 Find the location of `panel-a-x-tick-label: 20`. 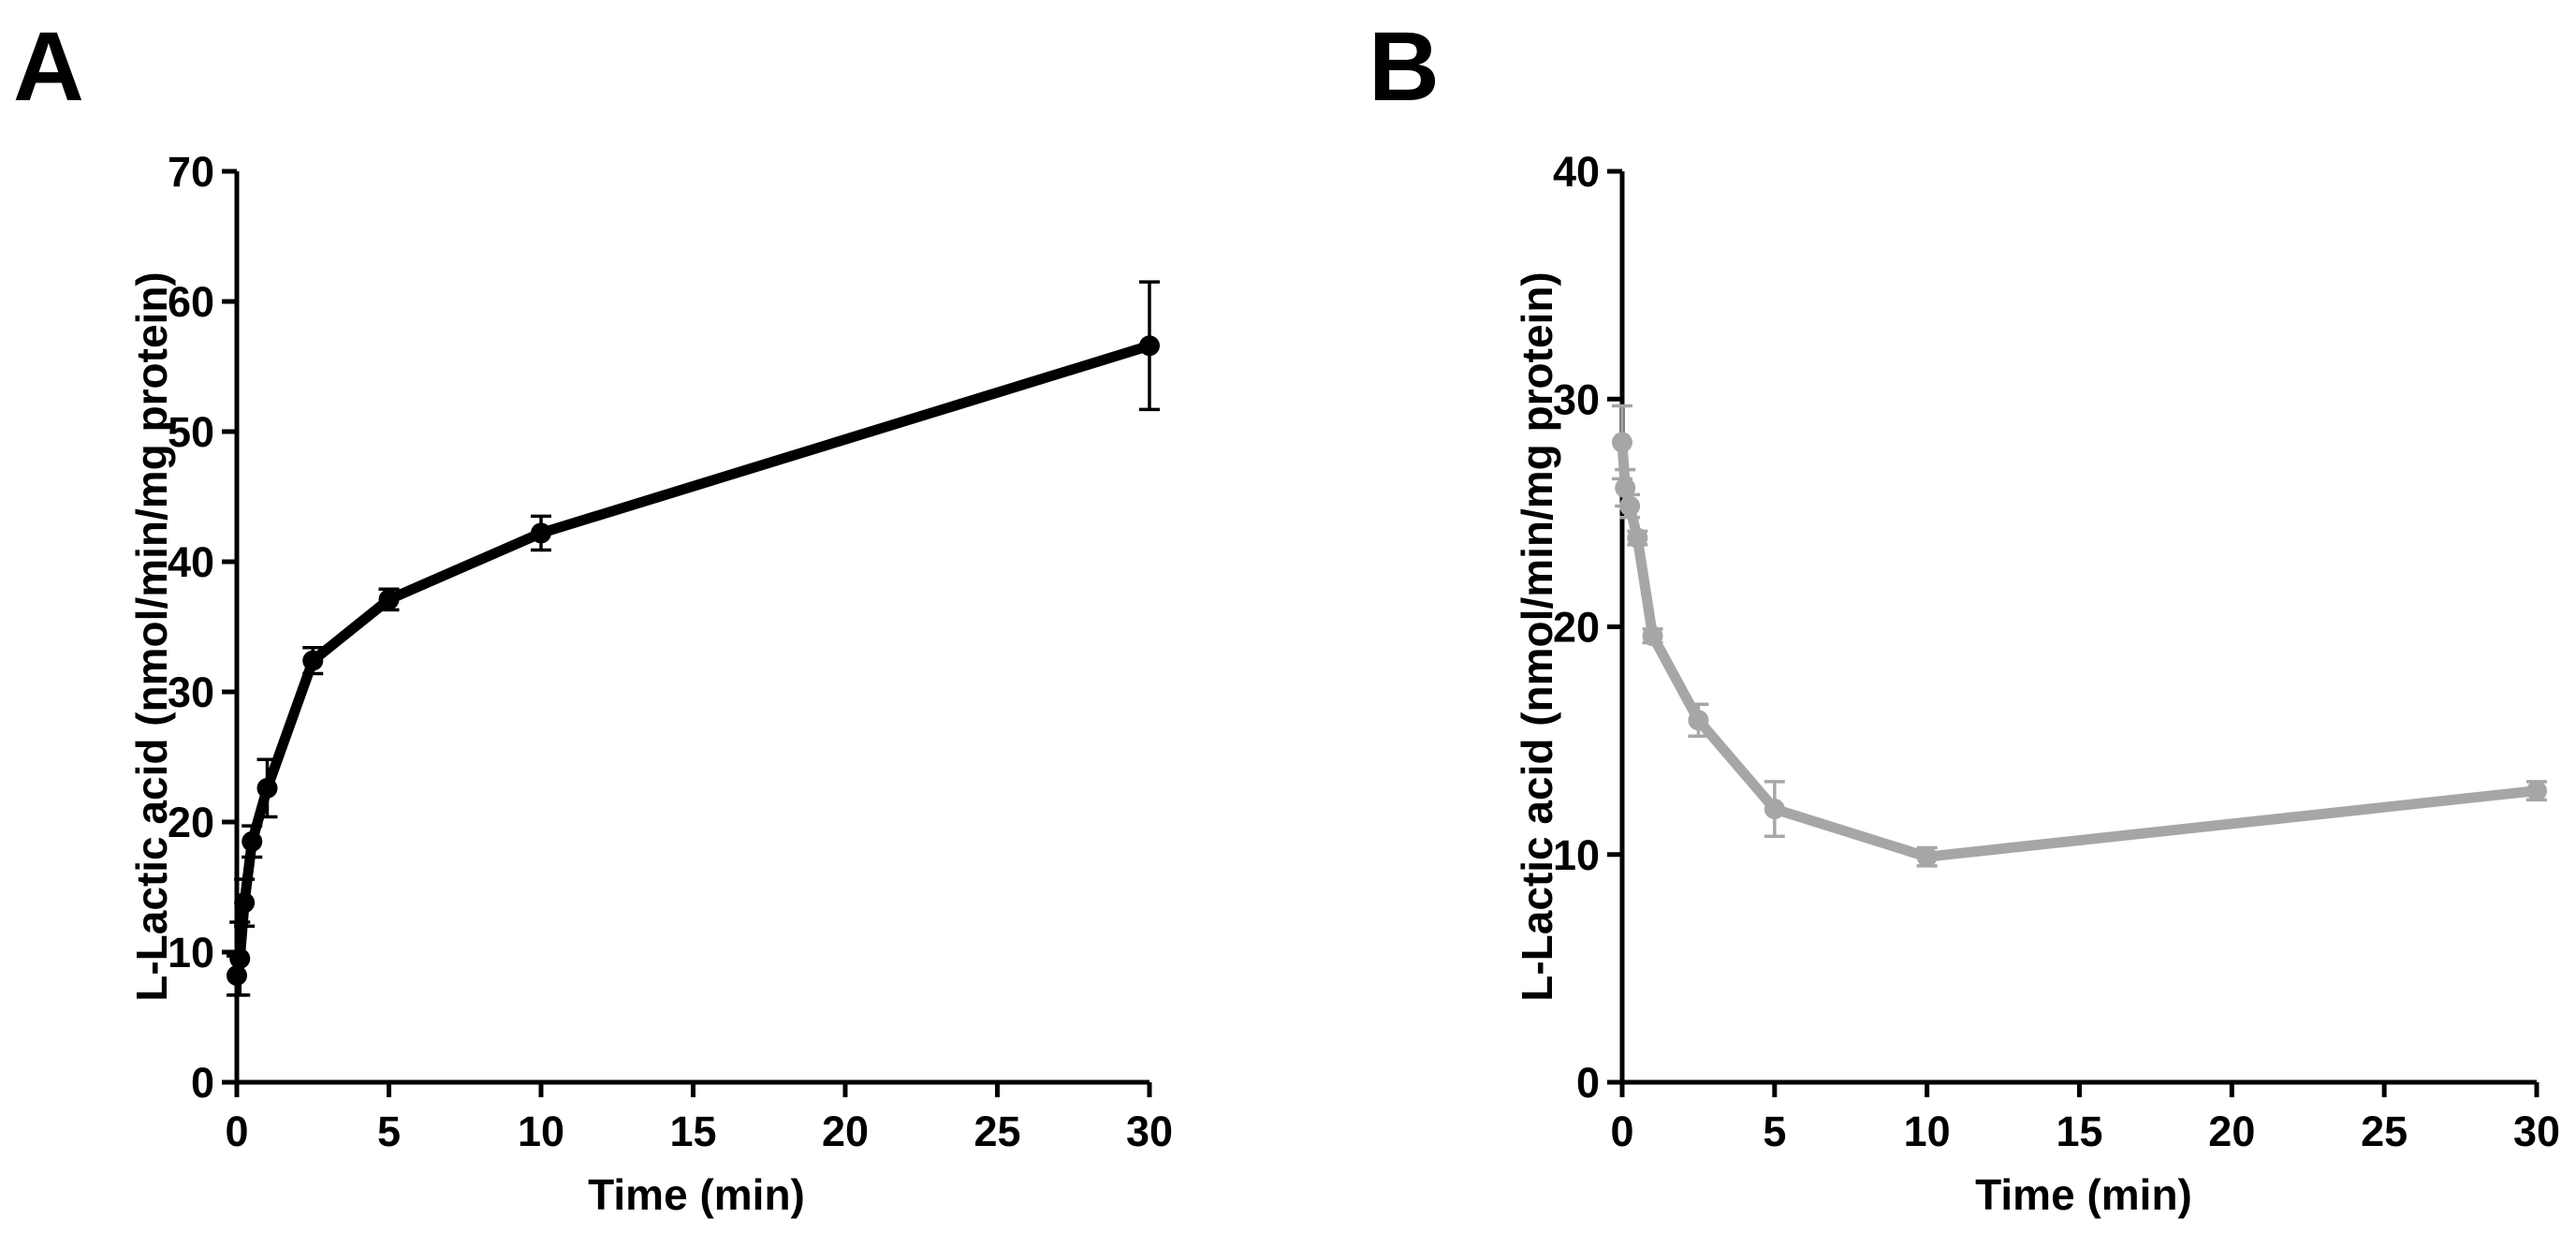

panel-a-x-tick-label: 20 is located at coordinates (845, 1131).